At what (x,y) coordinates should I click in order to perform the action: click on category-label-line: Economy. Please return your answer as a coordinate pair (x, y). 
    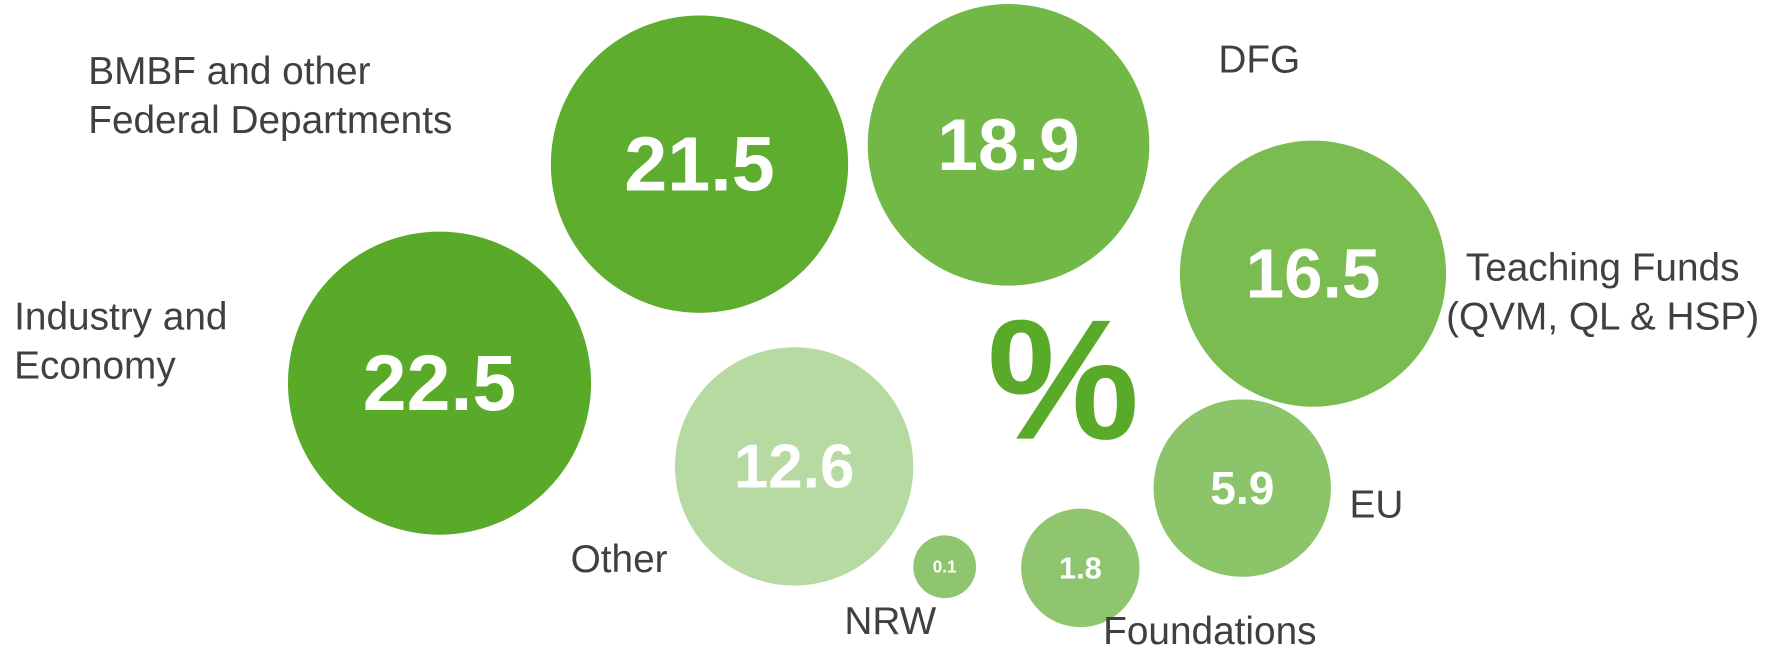
    Looking at the image, I should click on (95, 366).